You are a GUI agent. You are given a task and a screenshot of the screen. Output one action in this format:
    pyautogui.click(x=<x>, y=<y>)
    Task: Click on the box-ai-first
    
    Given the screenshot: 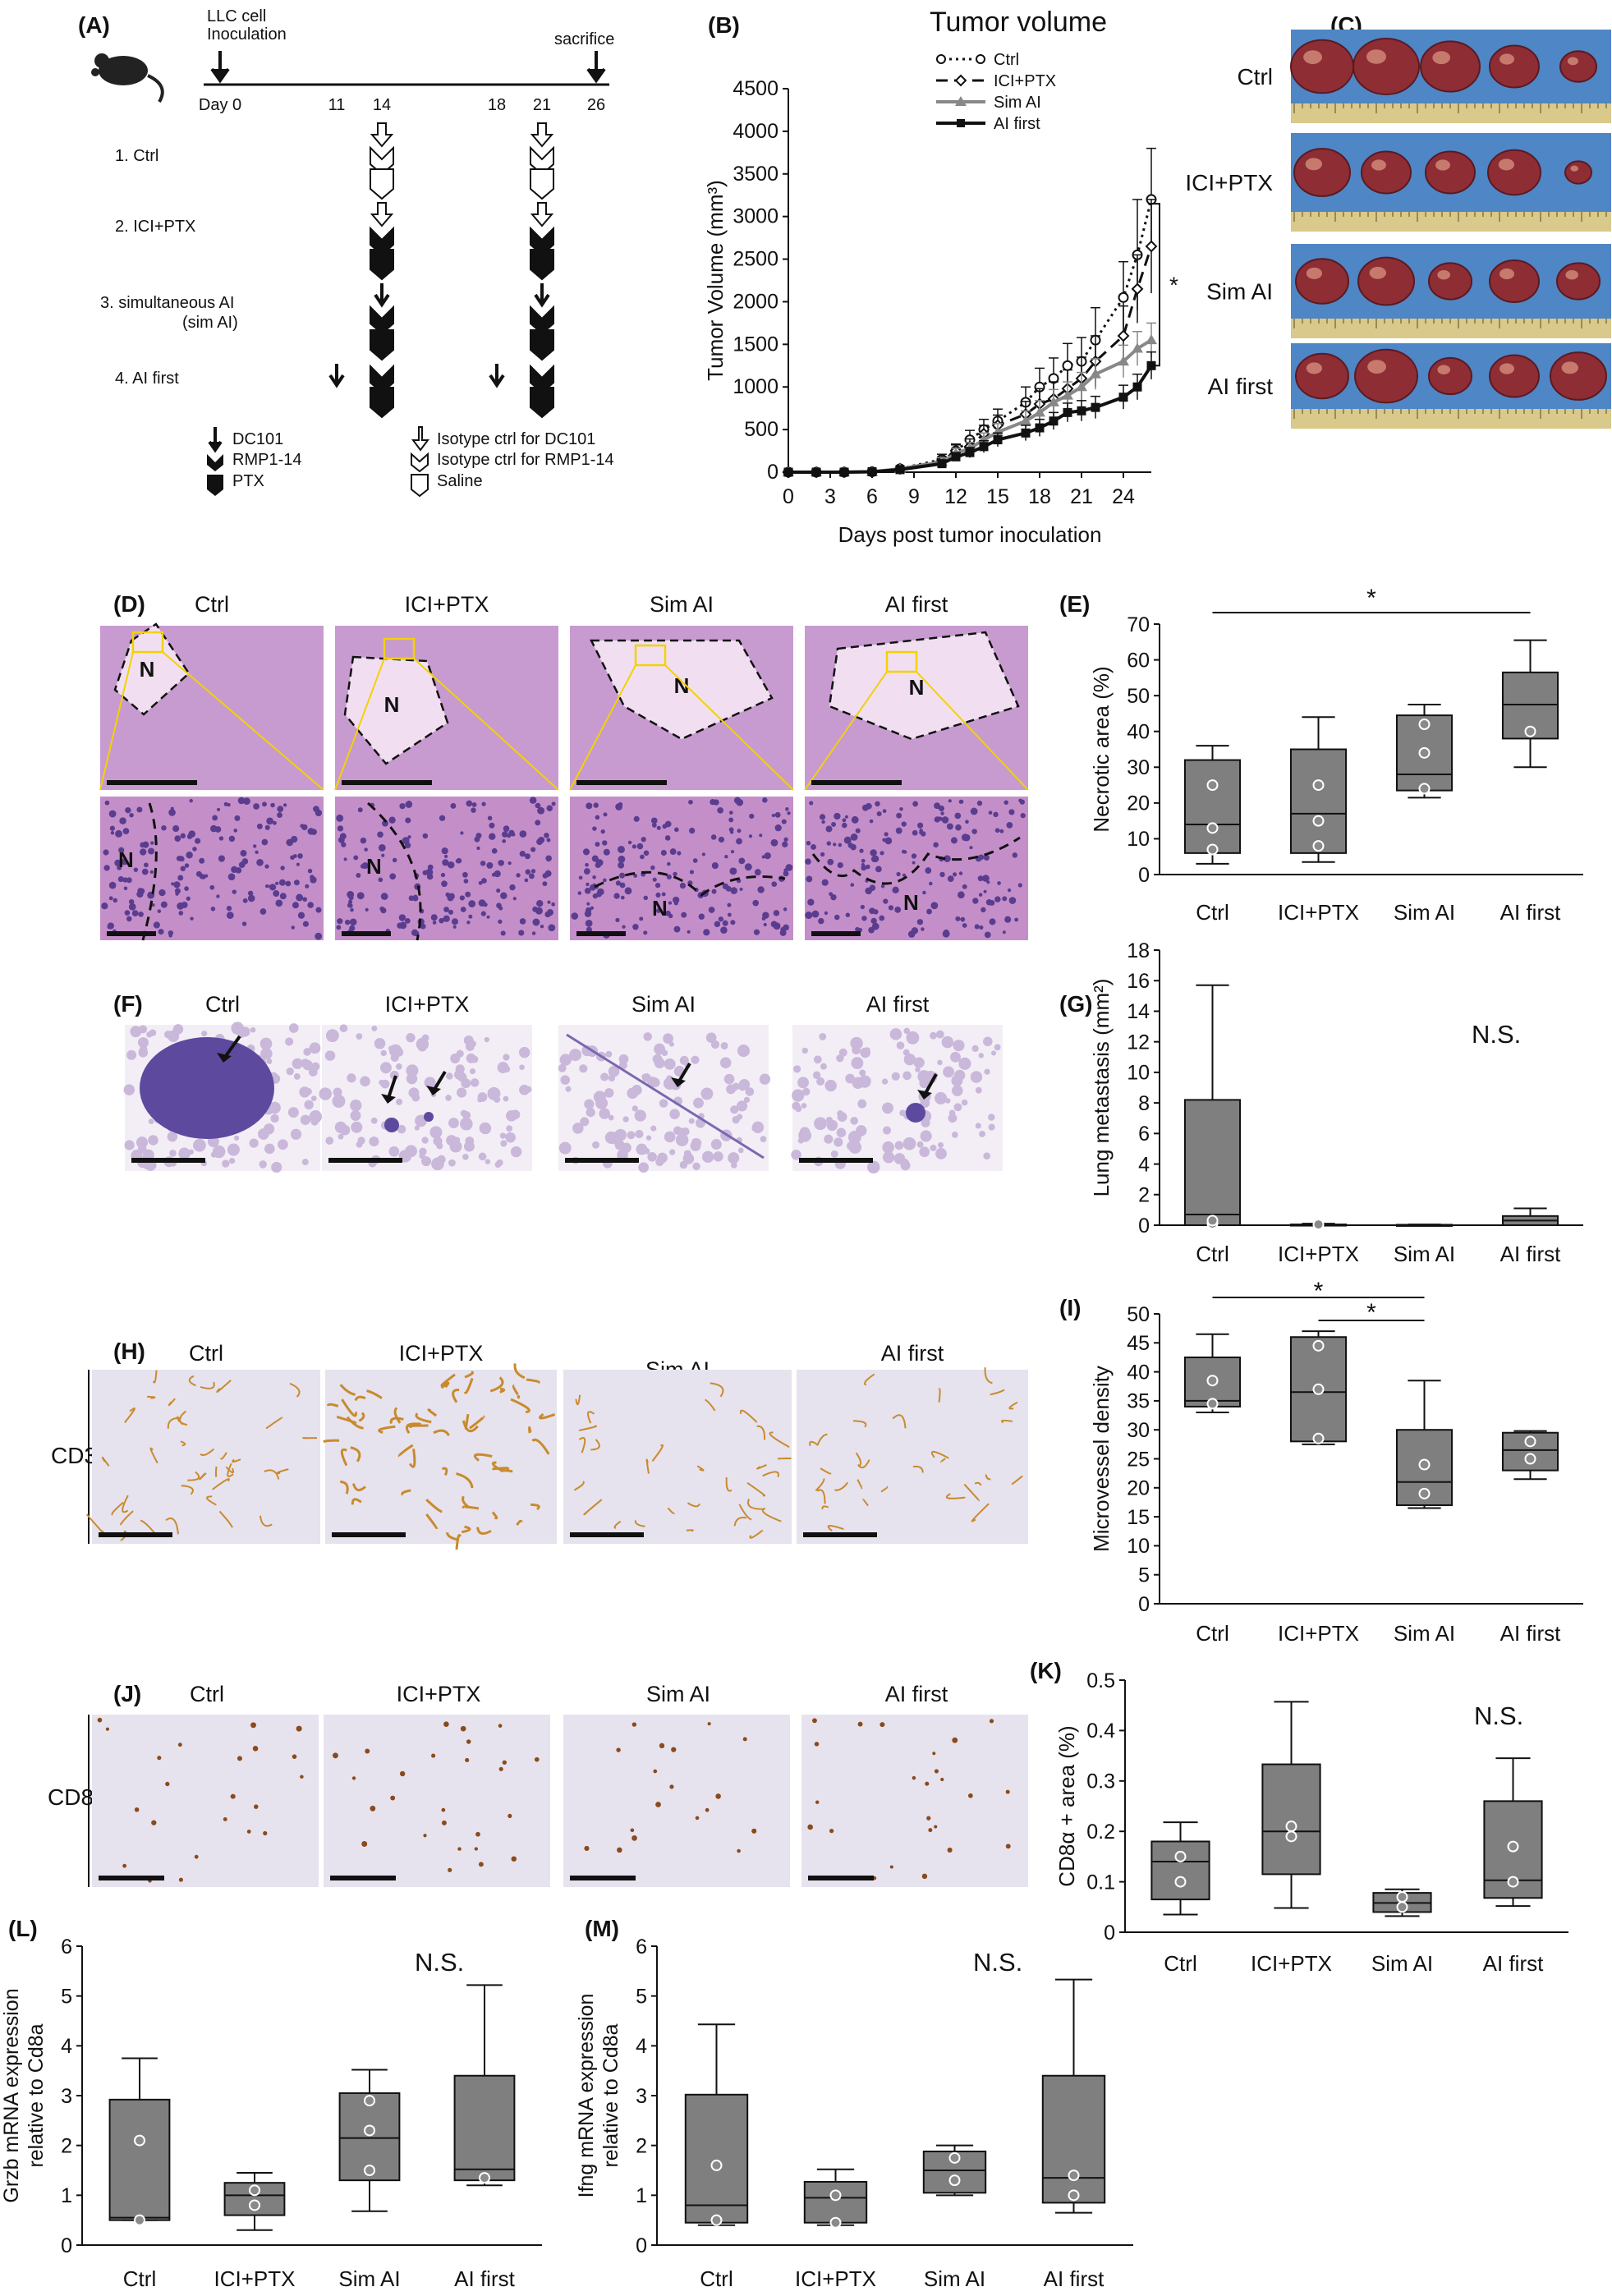 What is the action you would take?
    pyautogui.click(x=1530, y=704)
    